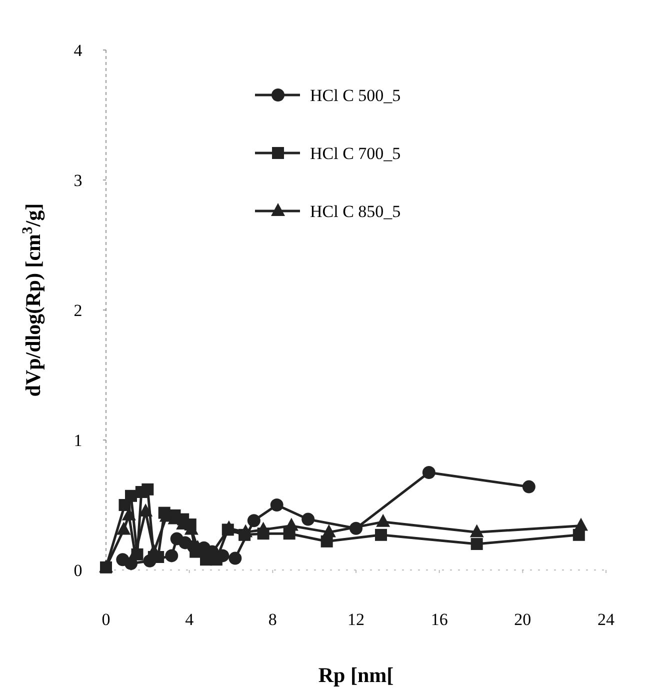 This screenshot has width=655, height=699. What do you see at coordinates (78, 310) in the screenshot?
I see `y-tick-label: 2` at bounding box center [78, 310].